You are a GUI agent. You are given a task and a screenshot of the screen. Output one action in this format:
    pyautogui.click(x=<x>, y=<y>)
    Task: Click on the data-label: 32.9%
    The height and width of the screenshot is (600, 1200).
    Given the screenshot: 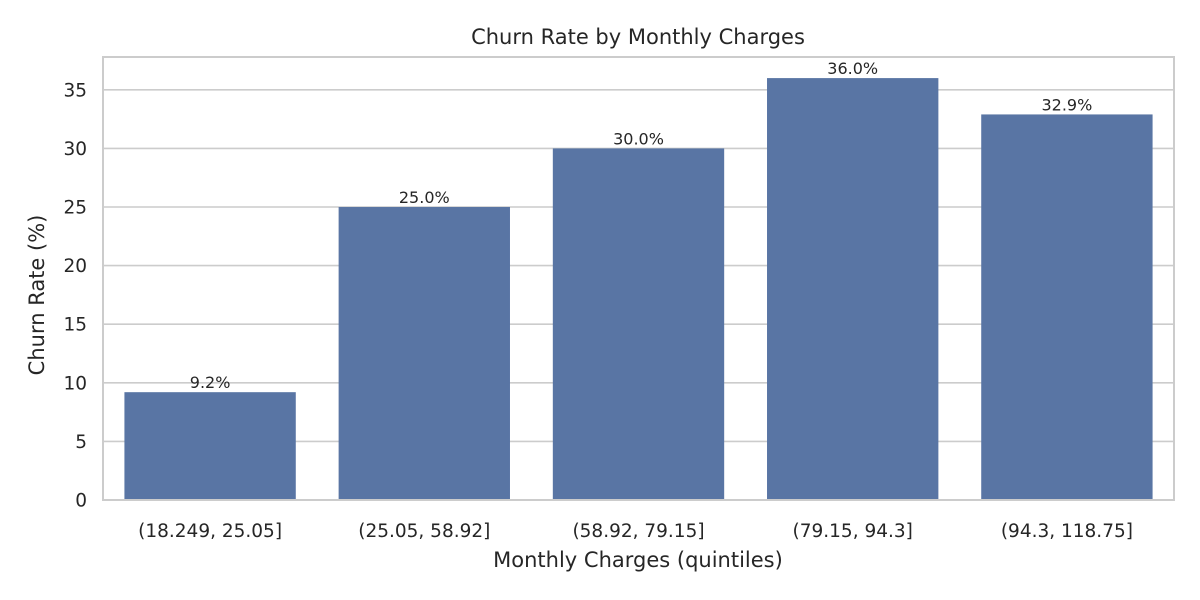 What is the action you would take?
    pyautogui.click(x=1066, y=104)
    